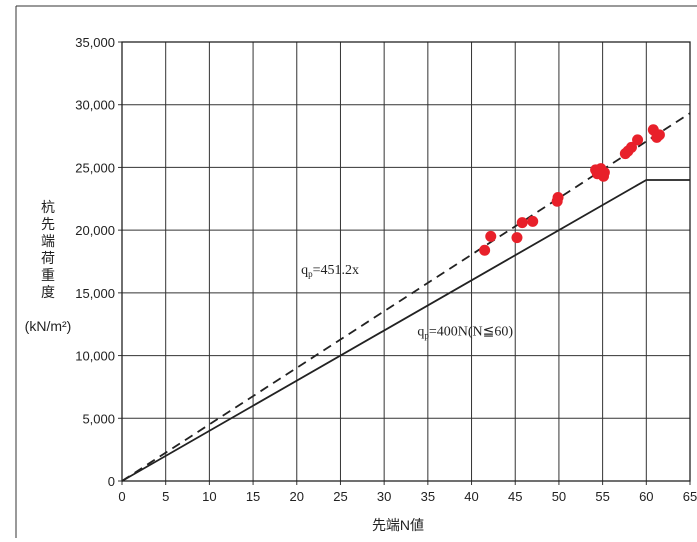 This screenshot has height=542, width=697. What do you see at coordinates (111, 481) in the screenshot?
I see `y-tick-label: 0` at bounding box center [111, 481].